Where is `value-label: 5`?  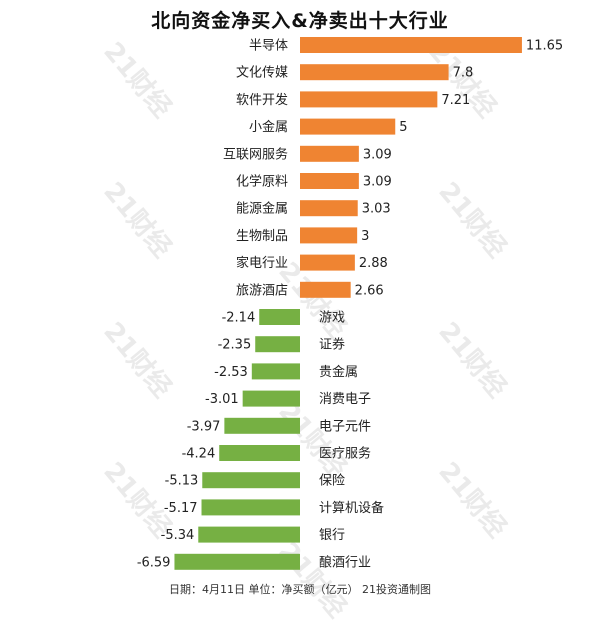
value-label: 5 is located at coordinates (403, 127).